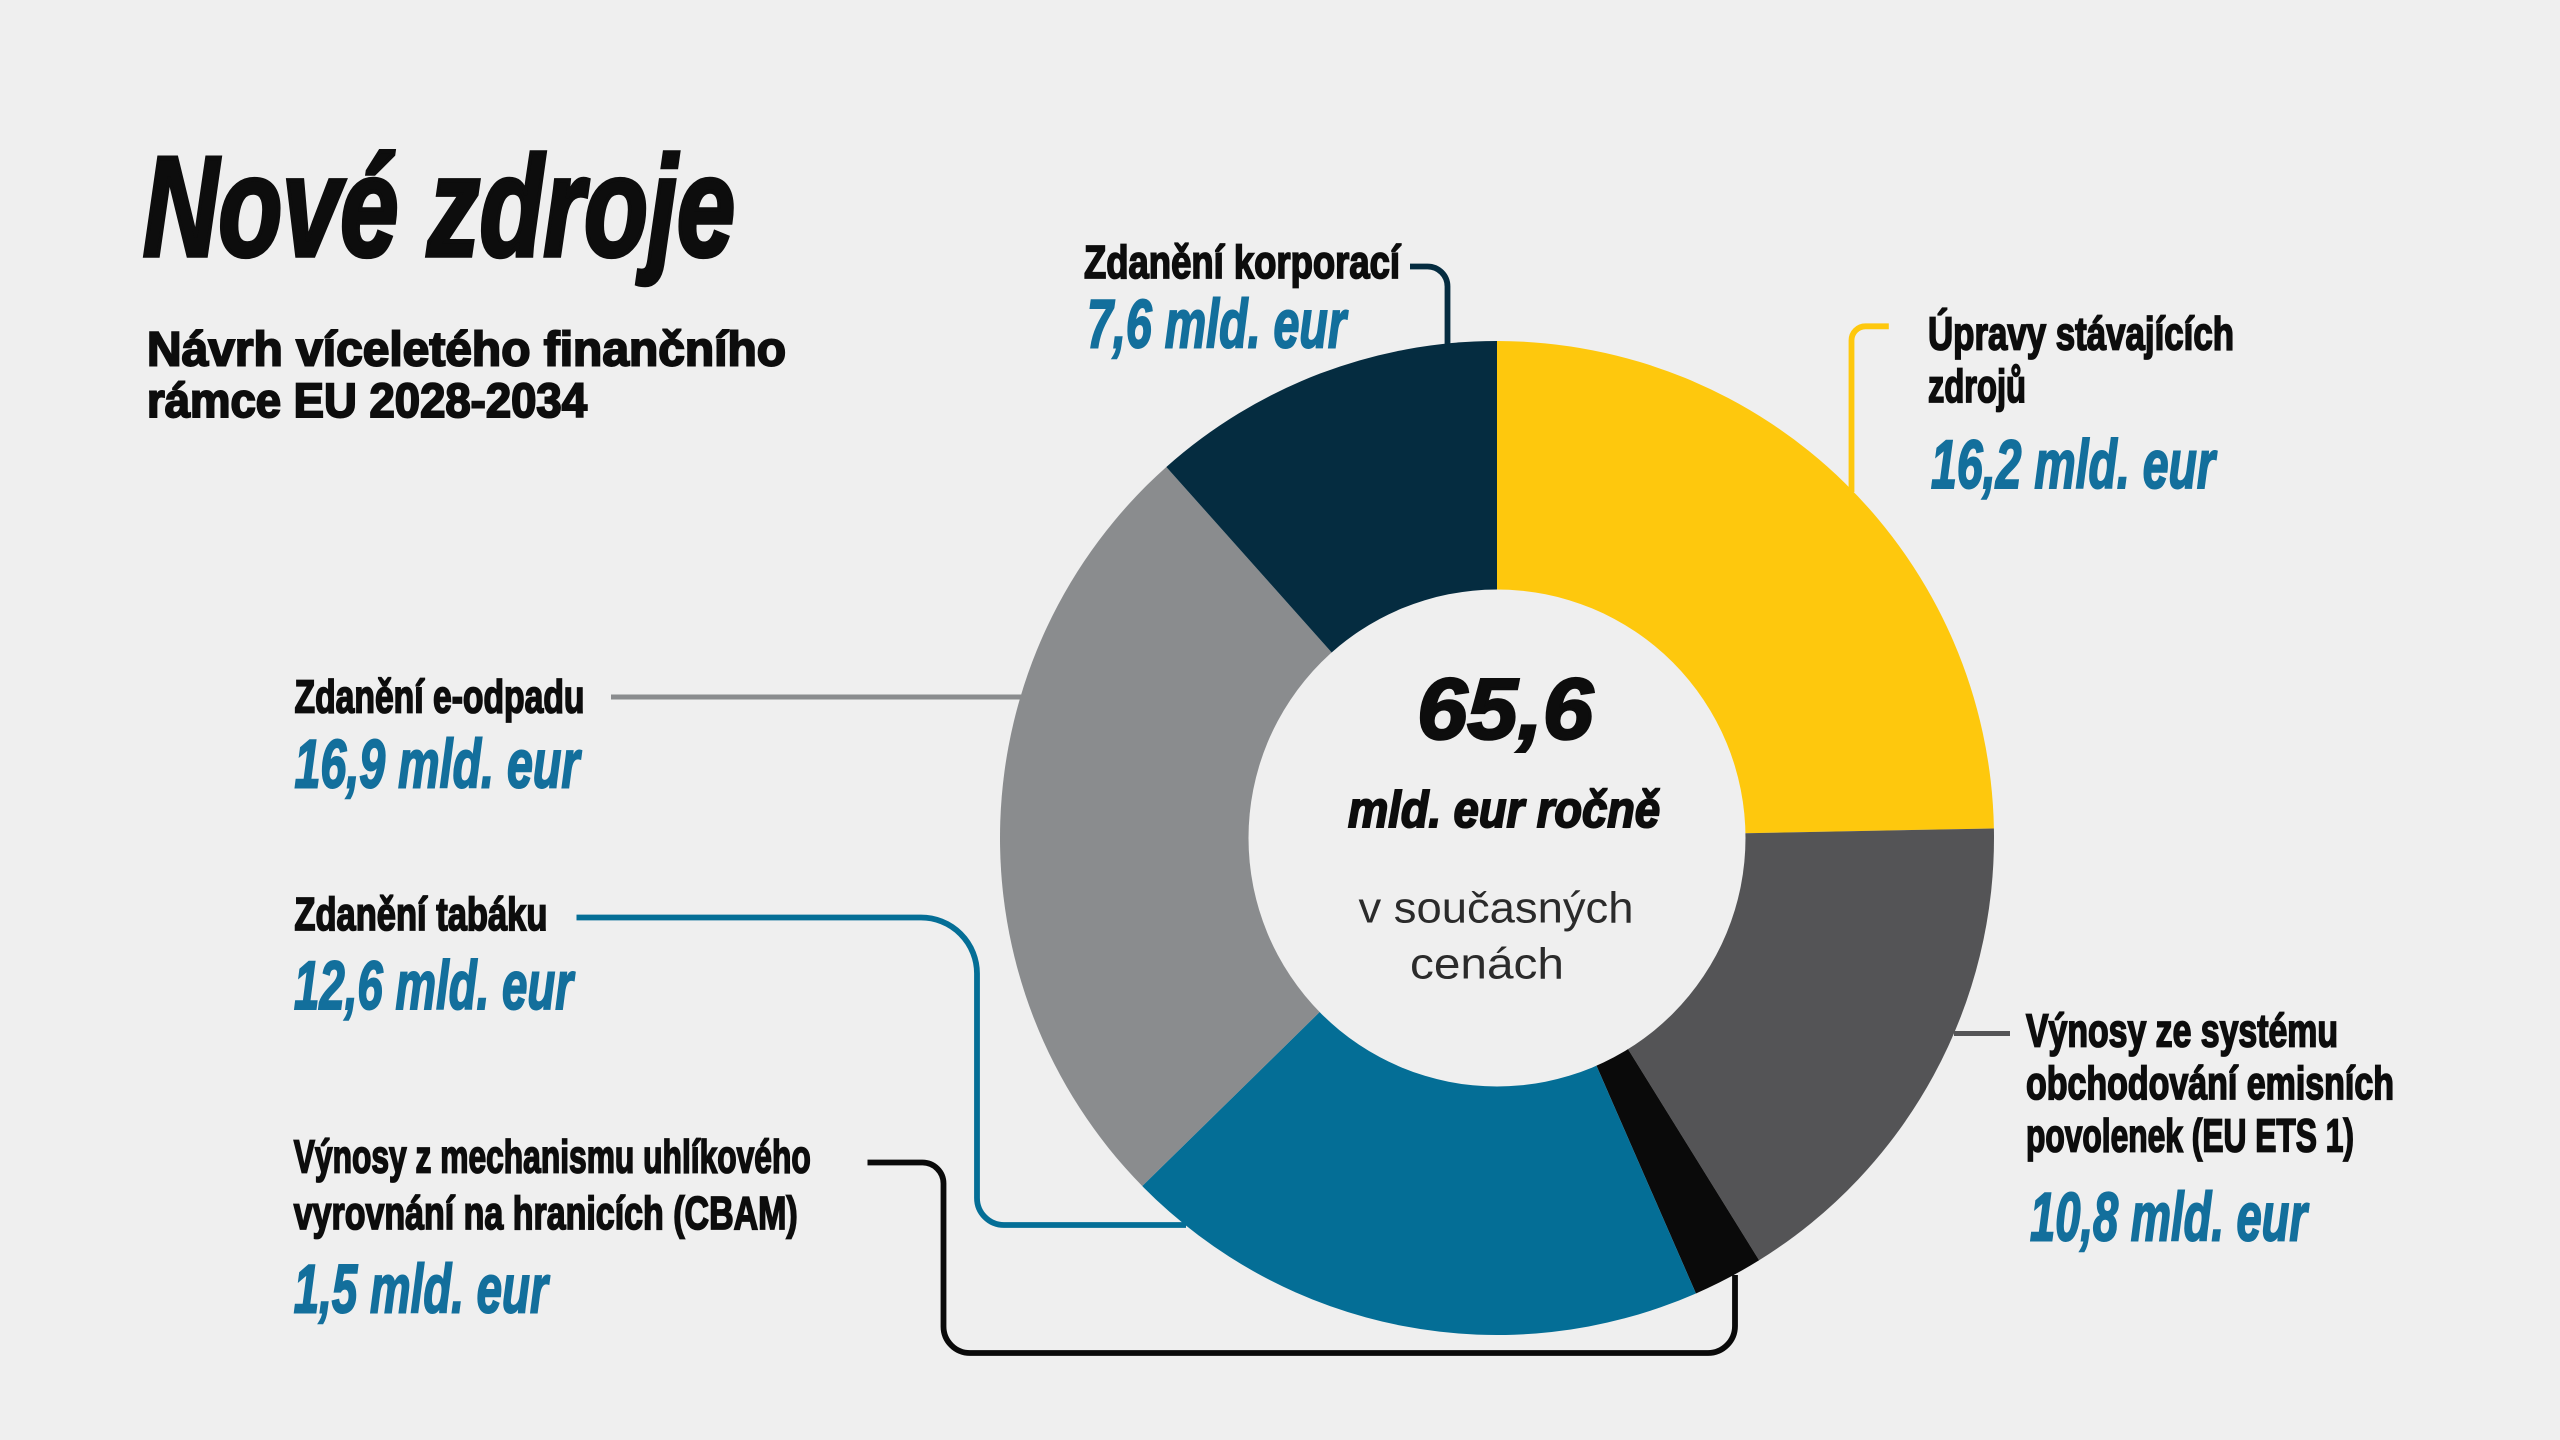  What do you see at coordinates (466, 350) in the screenshot?
I see `svg-text: Návrh víceletého finančního` at bounding box center [466, 350].